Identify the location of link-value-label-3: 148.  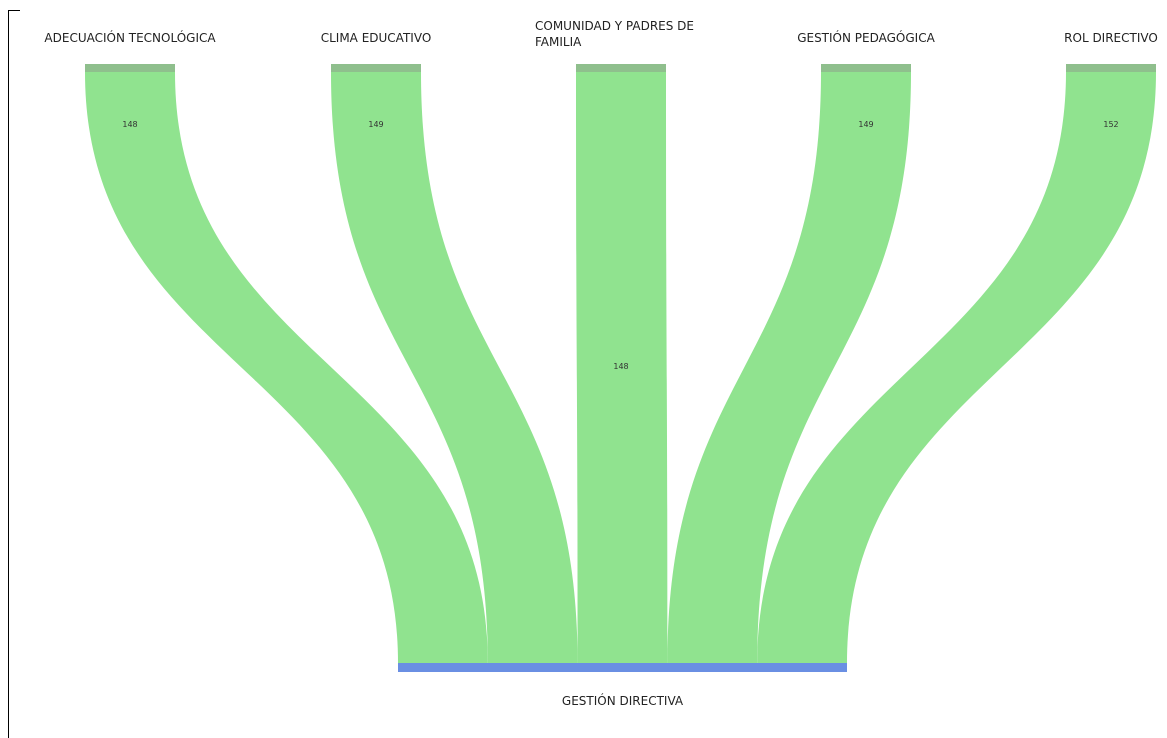
(620, 366).